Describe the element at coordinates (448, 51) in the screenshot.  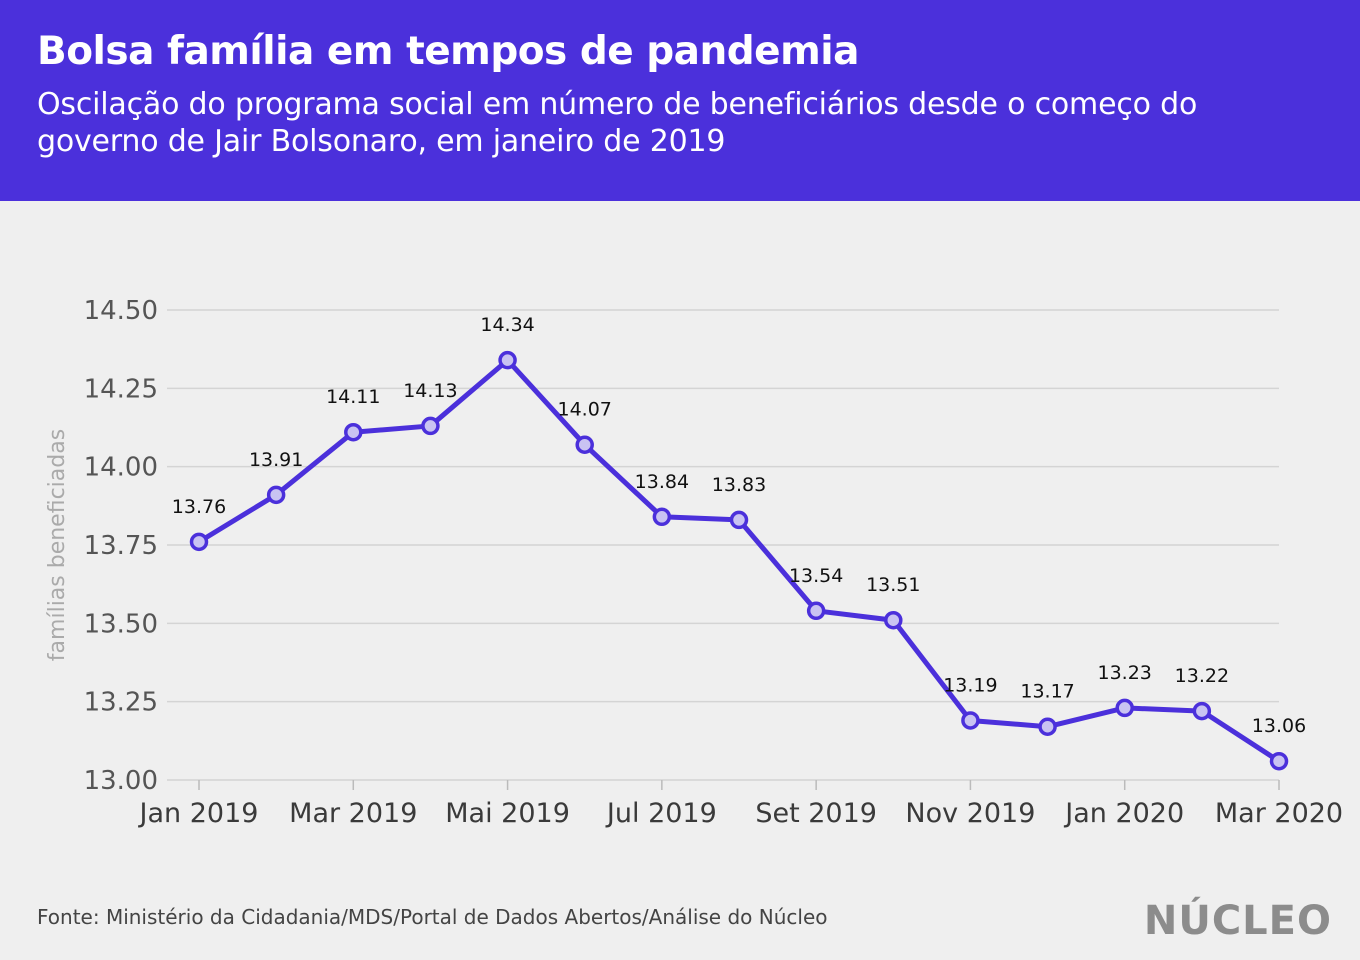
I see `chart-title: Bolsa família em tempos de pandemia` at that location.